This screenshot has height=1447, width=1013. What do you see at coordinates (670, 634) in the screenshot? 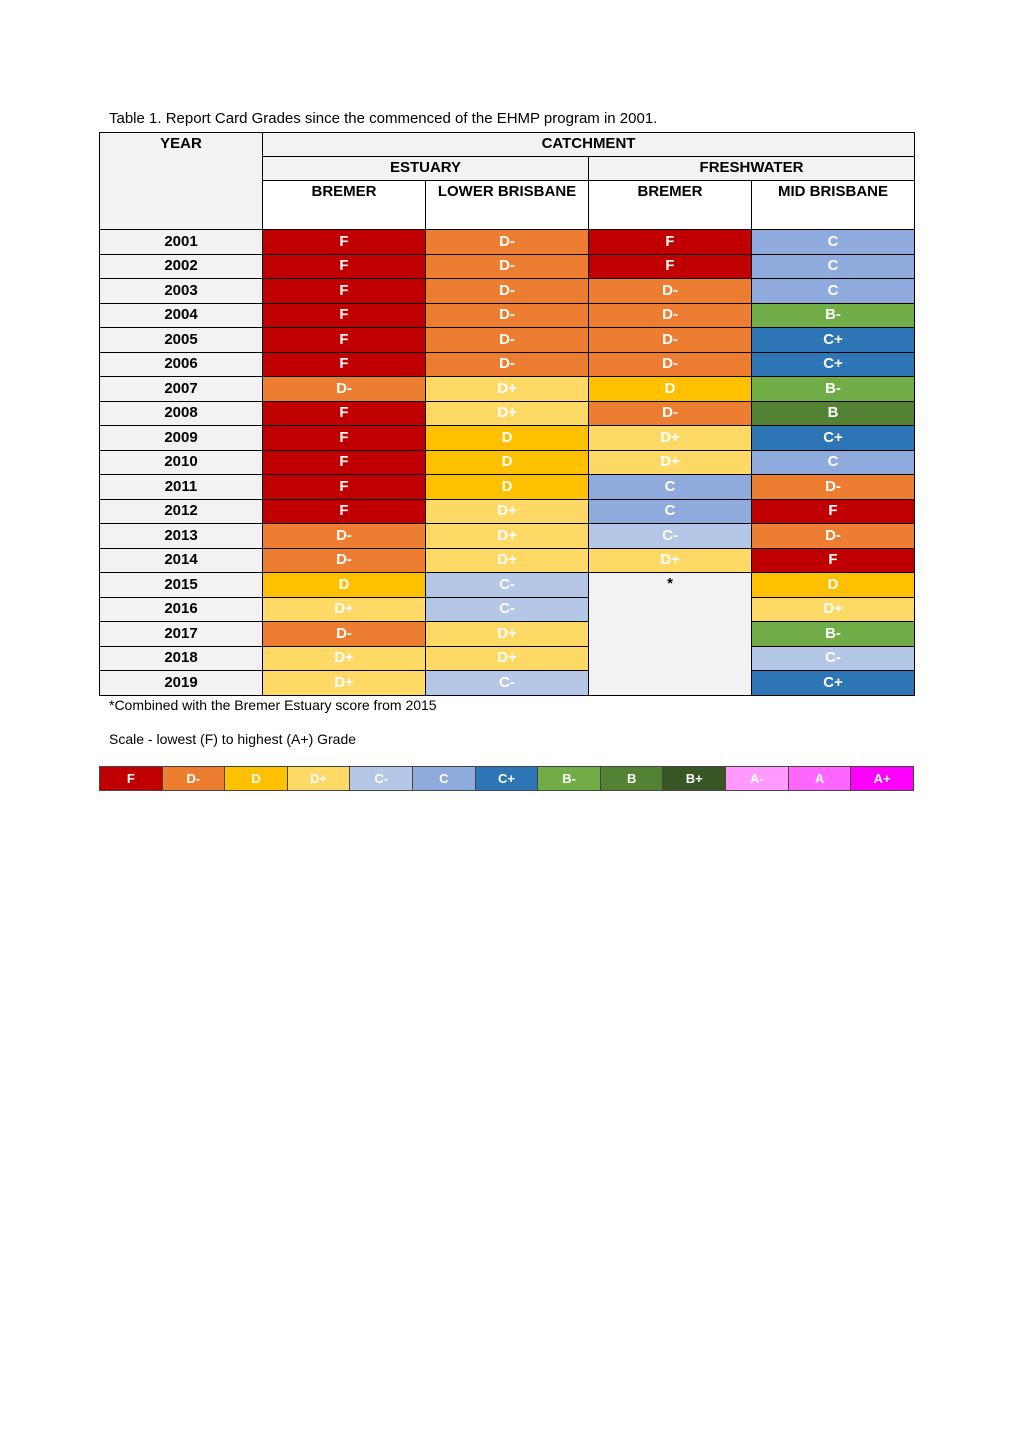
I see `combined-note-cell: *` at bounding box center [670, 634].